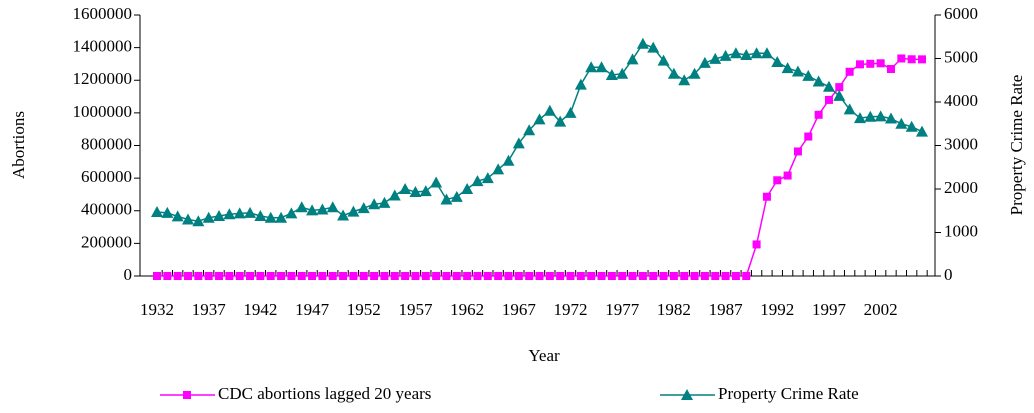 This screenshot has width=1034, height=413. Describe the element at coordinates (622, 309) in the screenshot. I see `x-tick-label: 1977` at that location.